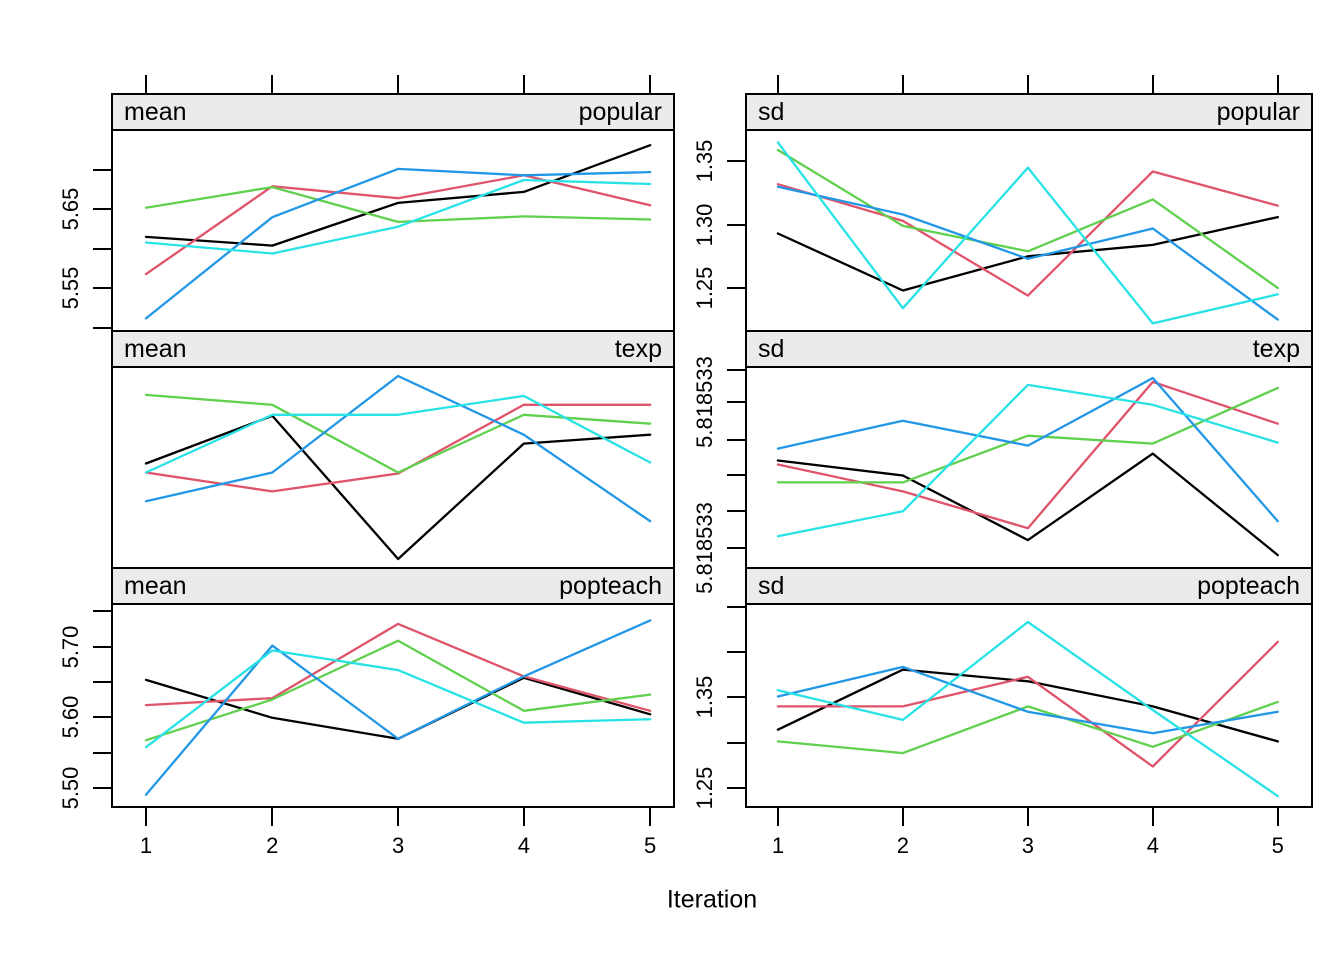 The width and height of the screenshot is (1344, 960). I want to click on panel-mean-popteach, so click(393, 706).